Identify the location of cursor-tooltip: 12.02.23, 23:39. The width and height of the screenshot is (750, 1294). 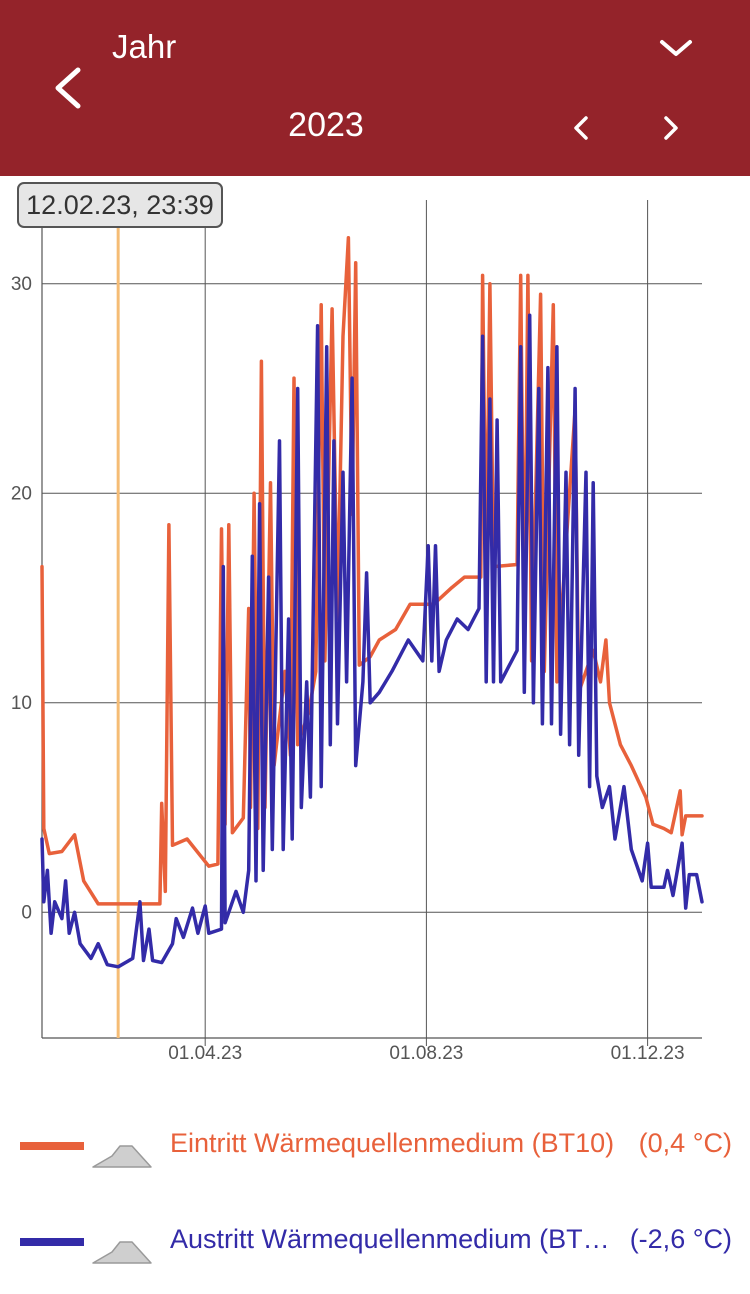
(120, 205).